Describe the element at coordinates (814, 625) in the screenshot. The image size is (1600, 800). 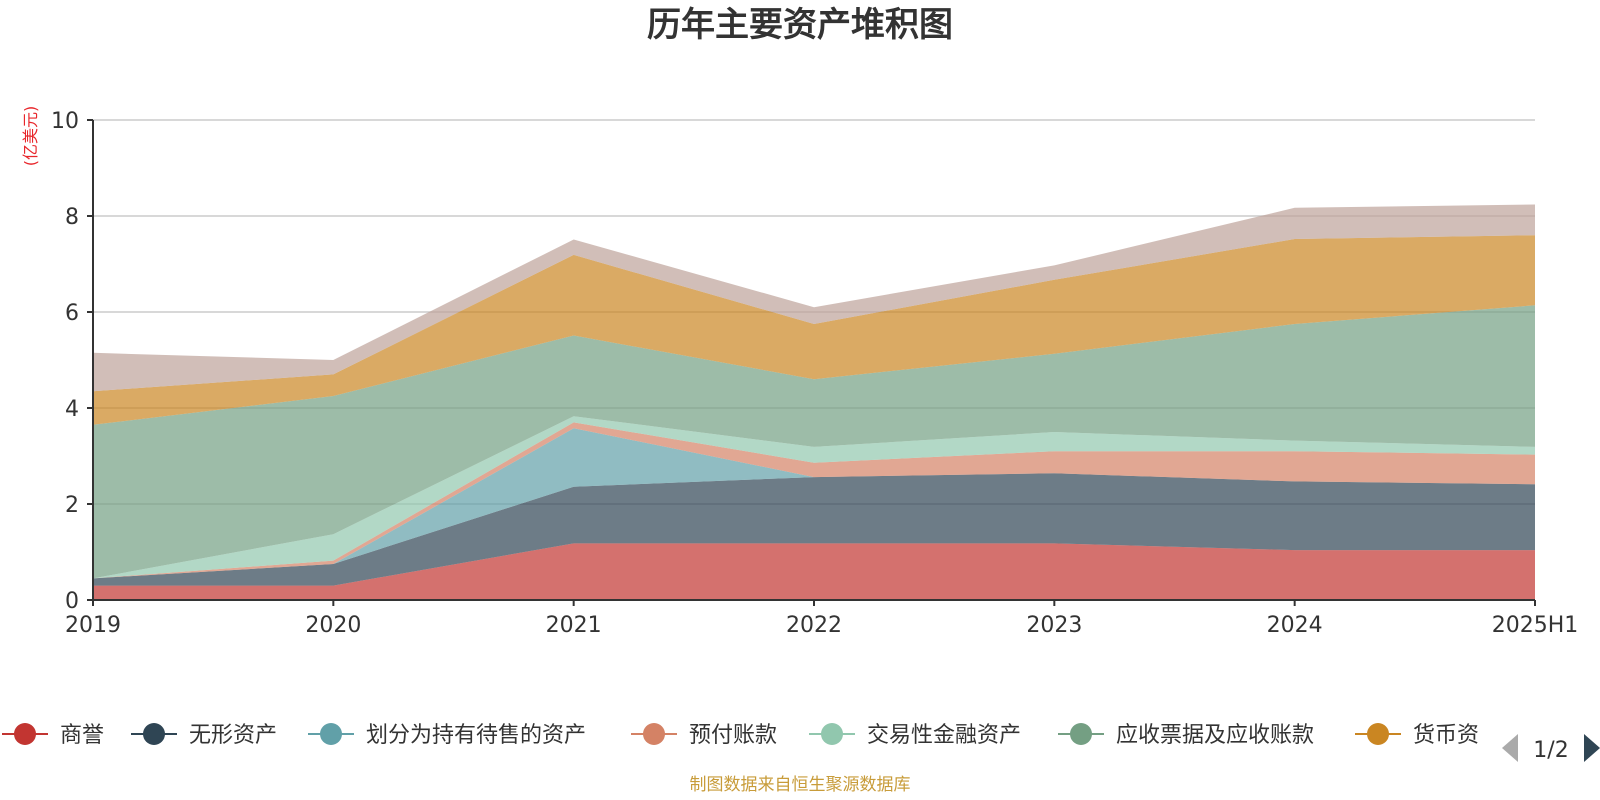
I see `x-tick-label: 2022` at that location.